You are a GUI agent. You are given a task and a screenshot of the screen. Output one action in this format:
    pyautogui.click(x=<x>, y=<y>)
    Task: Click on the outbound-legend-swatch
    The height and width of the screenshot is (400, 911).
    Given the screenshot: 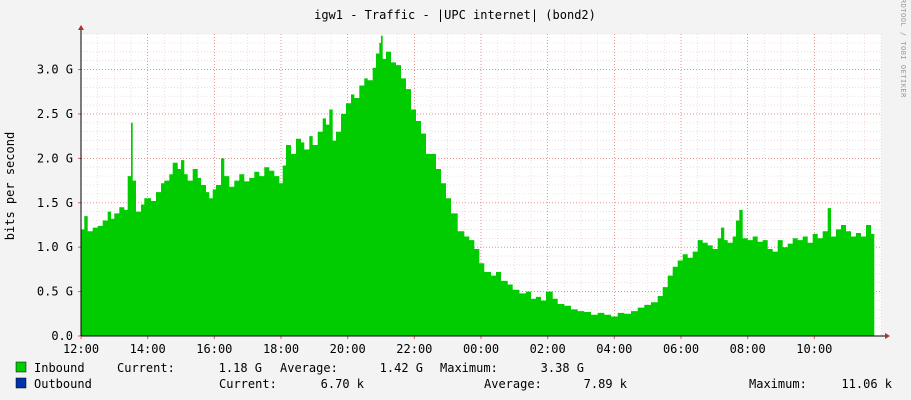 What is the action you would take?
    pyautogui.click(x=21, y=383)
    